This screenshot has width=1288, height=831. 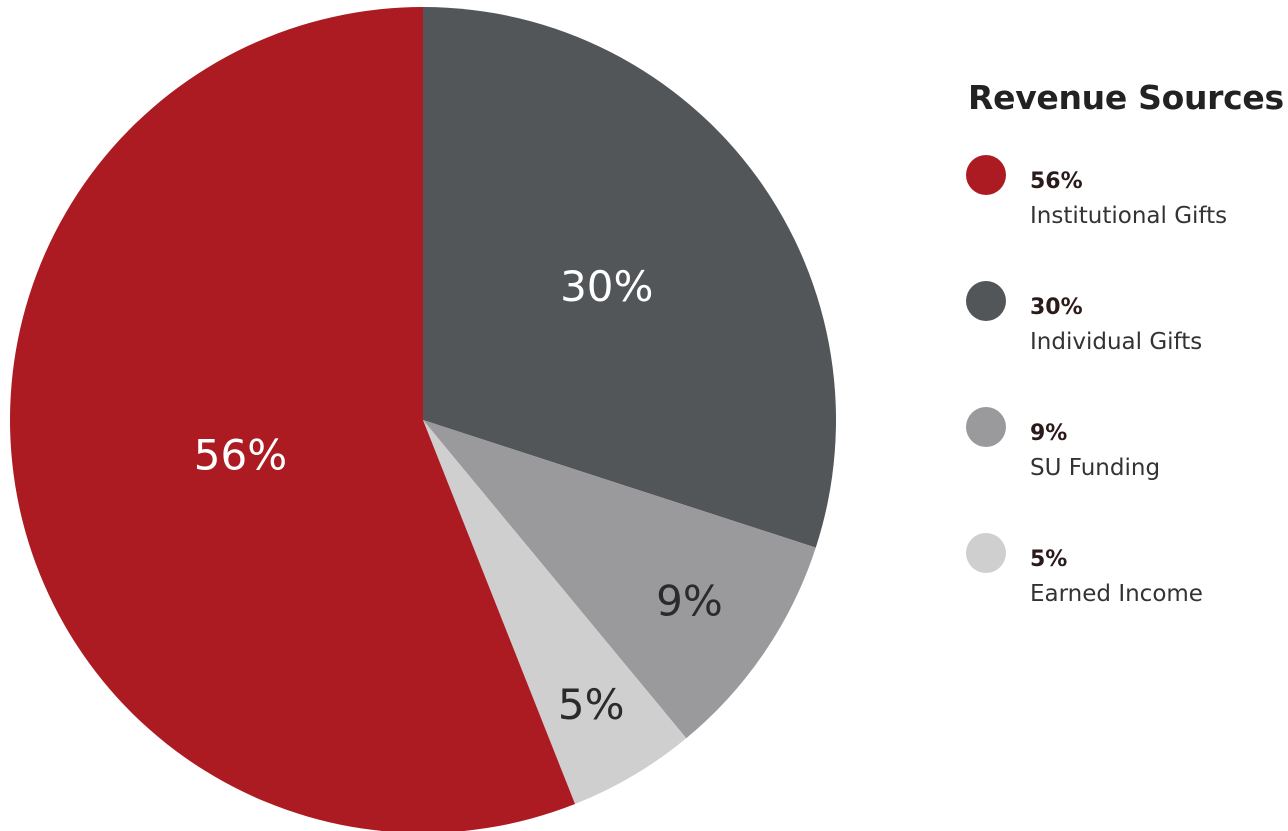 I want to click on pie-slice-earned-income, so click(x=555, y=612).